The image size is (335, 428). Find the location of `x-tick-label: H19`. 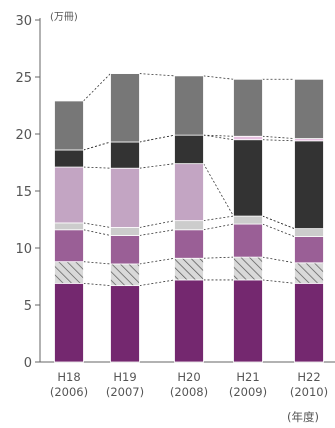

x-tick-label: H19 is located at coordinates (124, 377).